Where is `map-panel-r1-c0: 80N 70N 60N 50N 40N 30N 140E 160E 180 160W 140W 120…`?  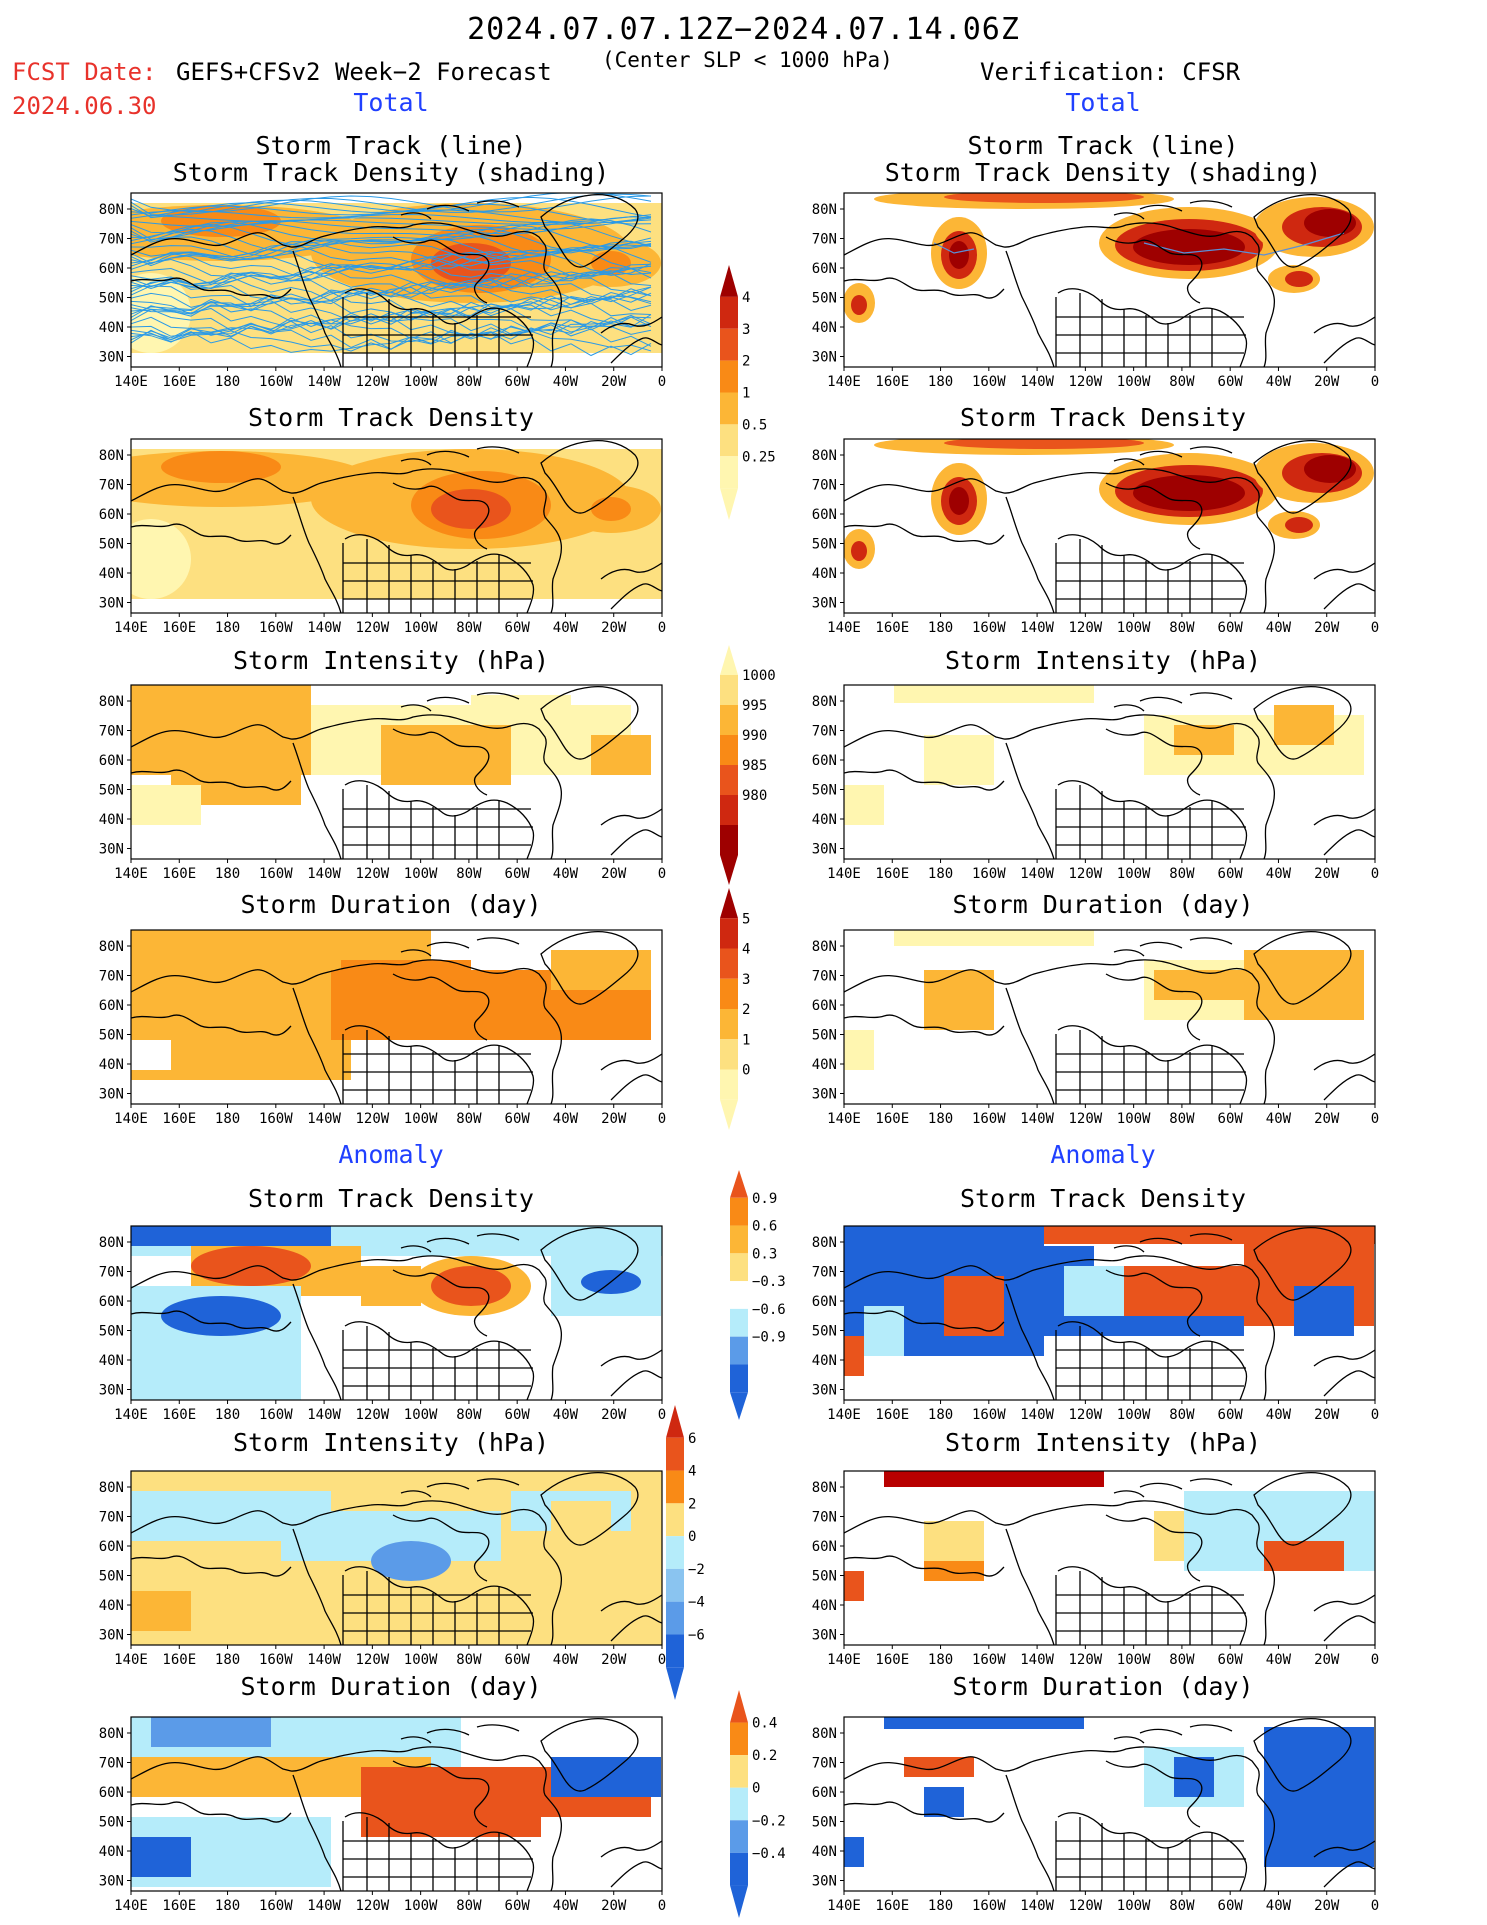
map-panel-r1-c0: 80N 70N 60N 50N 40N 30N 140E 160E 180 160W 140W 120… is located at coordinates (382, 537).